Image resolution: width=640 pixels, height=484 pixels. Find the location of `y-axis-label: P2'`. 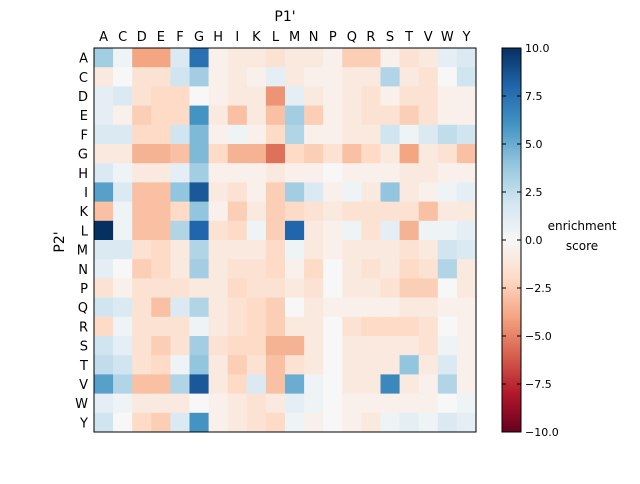

y-axis-label: P2' is located at coordinates (60, 241).